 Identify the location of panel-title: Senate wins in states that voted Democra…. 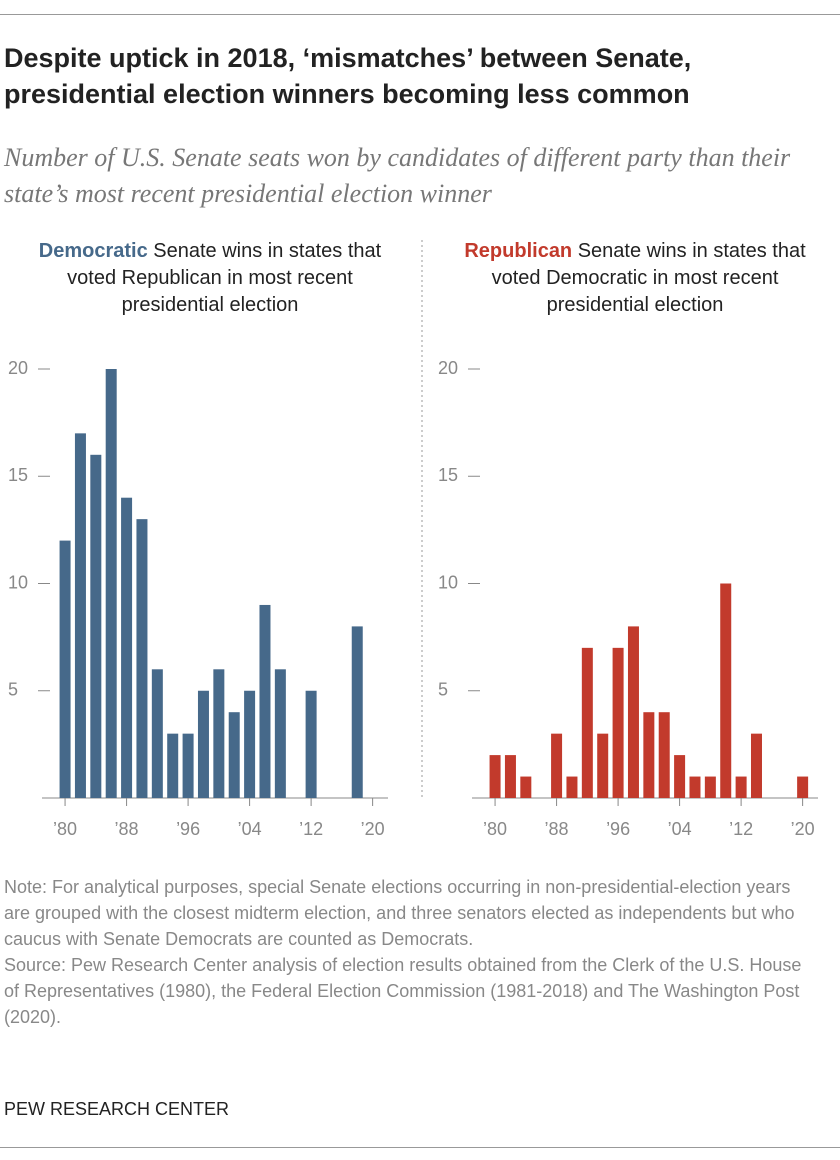
(648, 278).